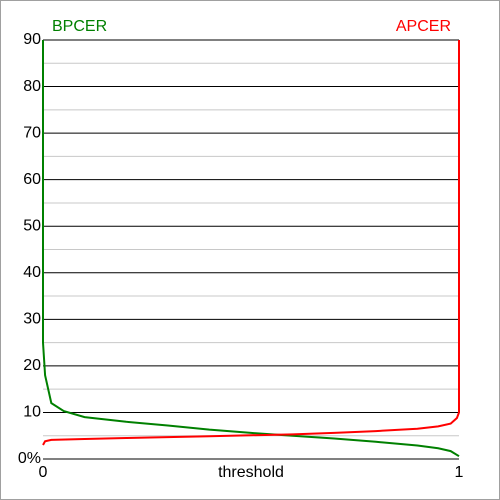 The image size is (500, 500). I want to click on y-tick-label: 80, so click(32, 86).